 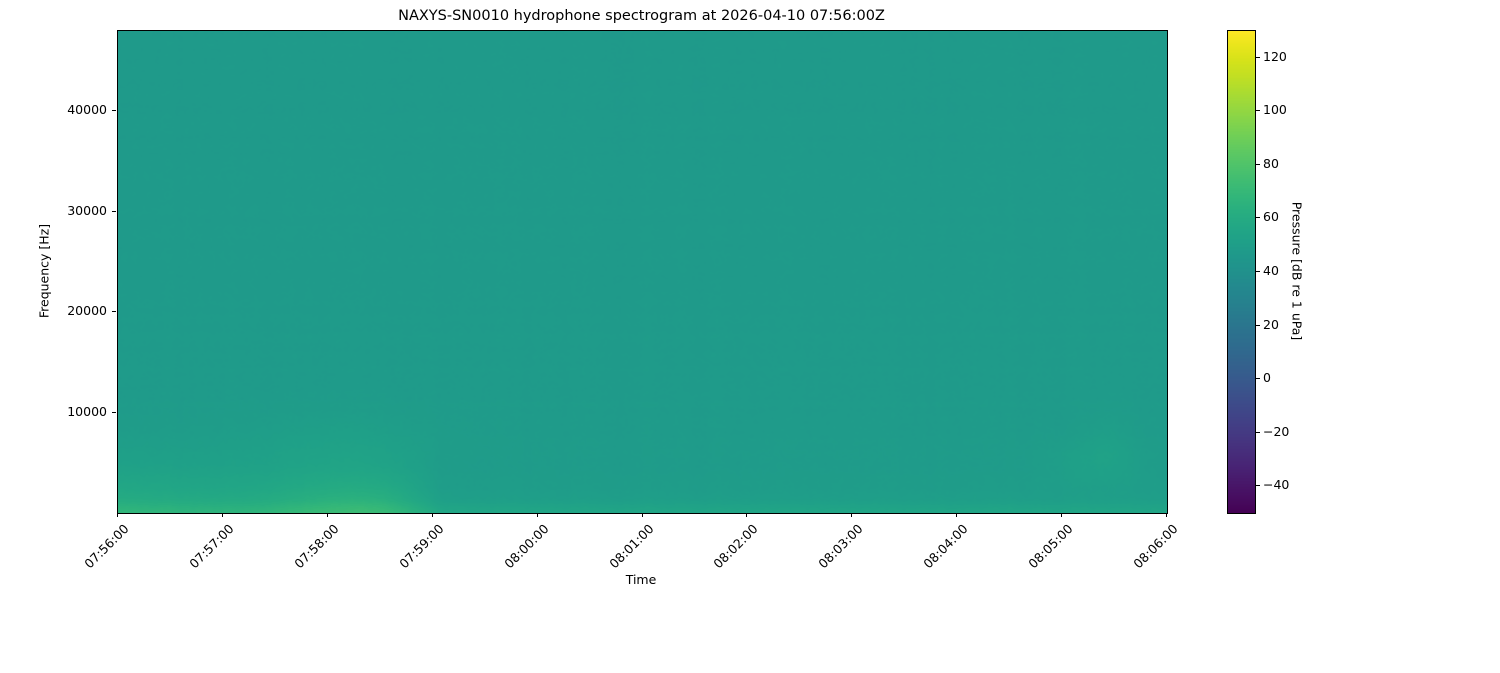 What do you see at coordinates (1276, 485) in the screenshot?
I see `colorbar-tick-label: −40` at bounding box center [1276, 485].